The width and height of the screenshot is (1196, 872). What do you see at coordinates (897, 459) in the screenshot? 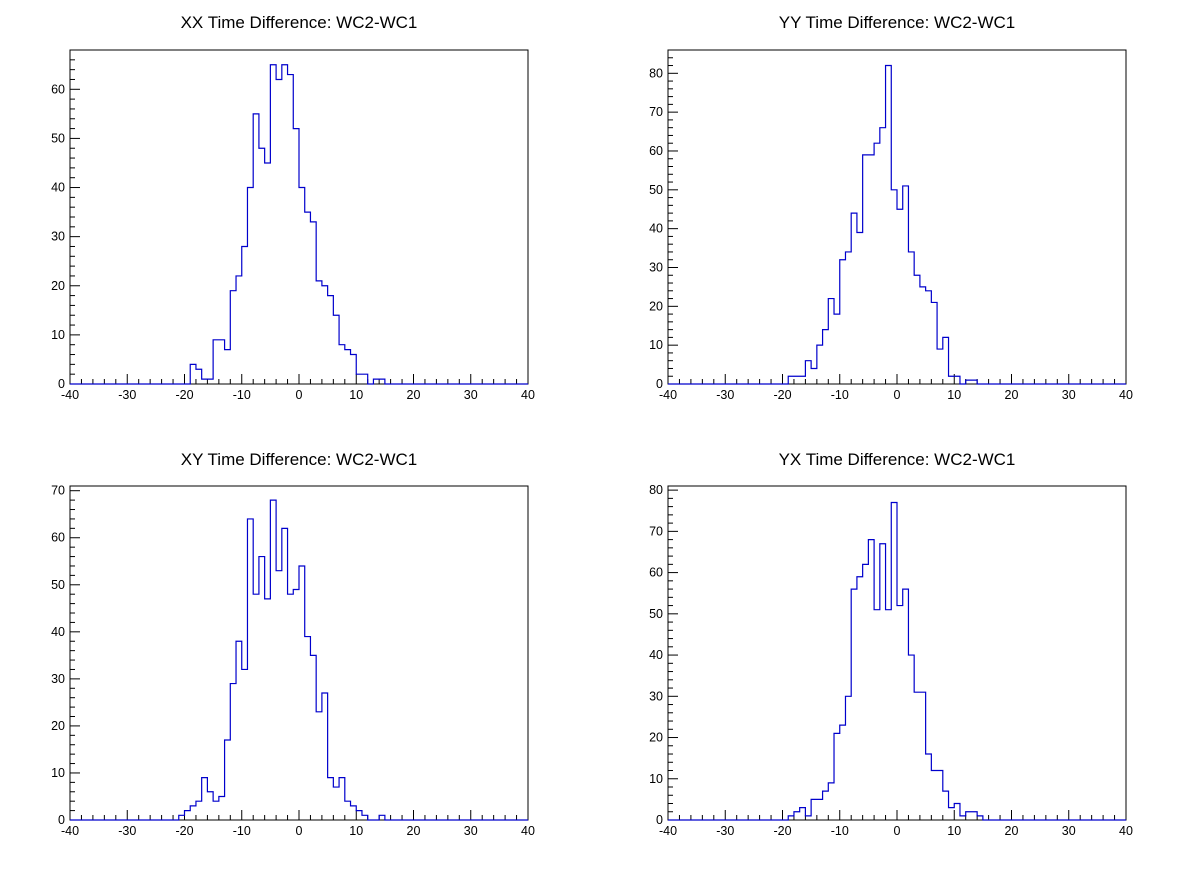
I see `chart-title: YX Time Difference: WC2-WC1` at bounding box center [897, 459].